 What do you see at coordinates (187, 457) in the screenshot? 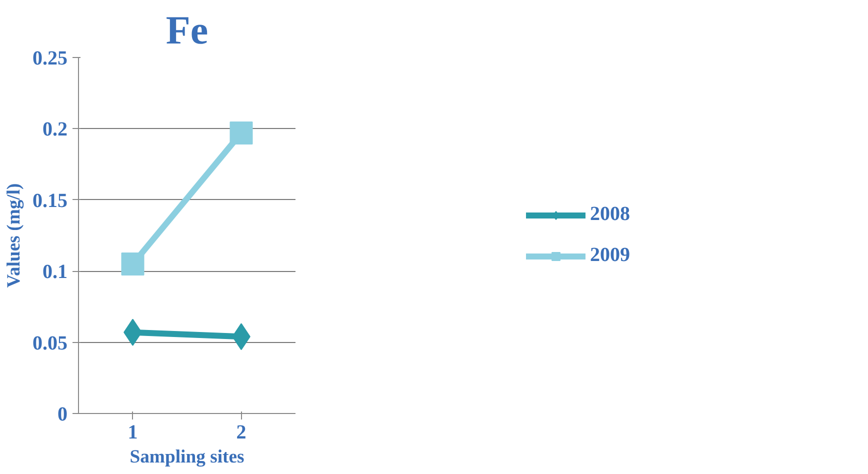
I see `x-axis-title: Sampling sites` at bounding box center [187, 457].